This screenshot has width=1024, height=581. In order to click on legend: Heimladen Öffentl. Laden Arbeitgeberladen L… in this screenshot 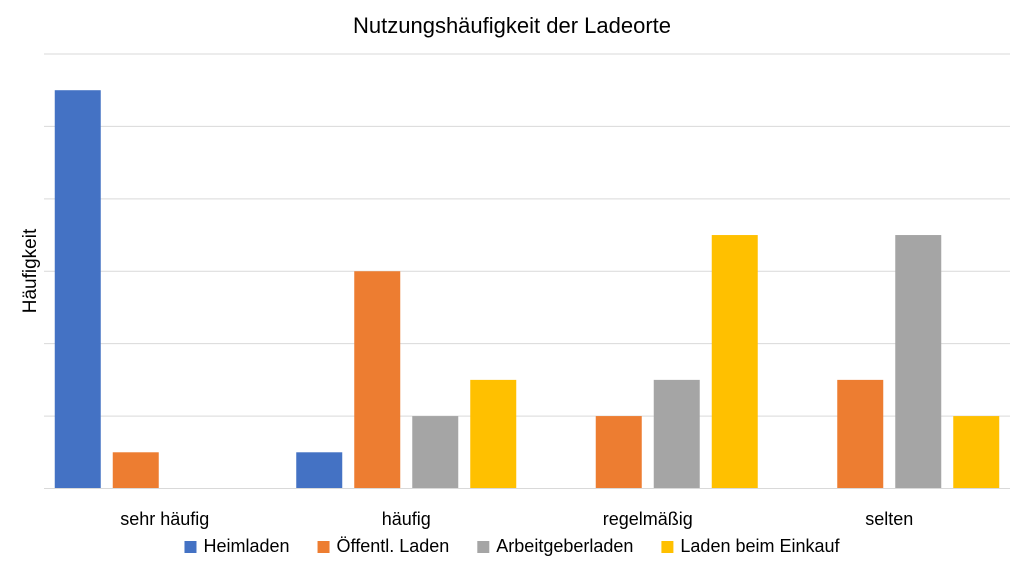, I will do `click(512, 546)`.